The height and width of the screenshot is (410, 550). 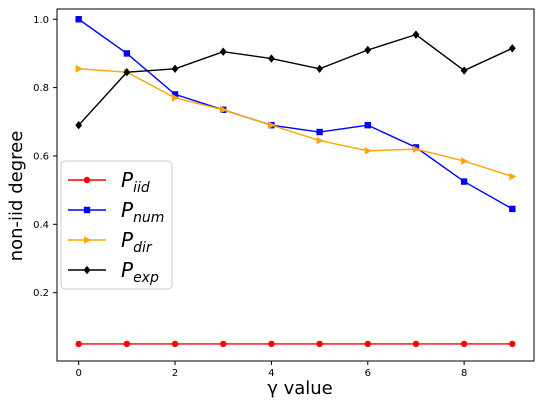 What do you see at coordinates (87, 240) in the screenshot?
I see `legend-marker-dir` at bounding box center [87, 240].